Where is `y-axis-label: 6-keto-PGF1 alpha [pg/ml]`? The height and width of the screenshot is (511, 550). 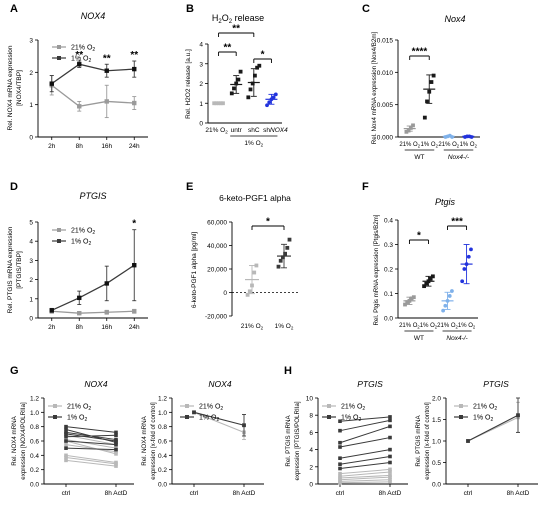 y-axis-label: 6-keto-PGF1 alpha [pg/ml] is located at coordinates (194, 270).